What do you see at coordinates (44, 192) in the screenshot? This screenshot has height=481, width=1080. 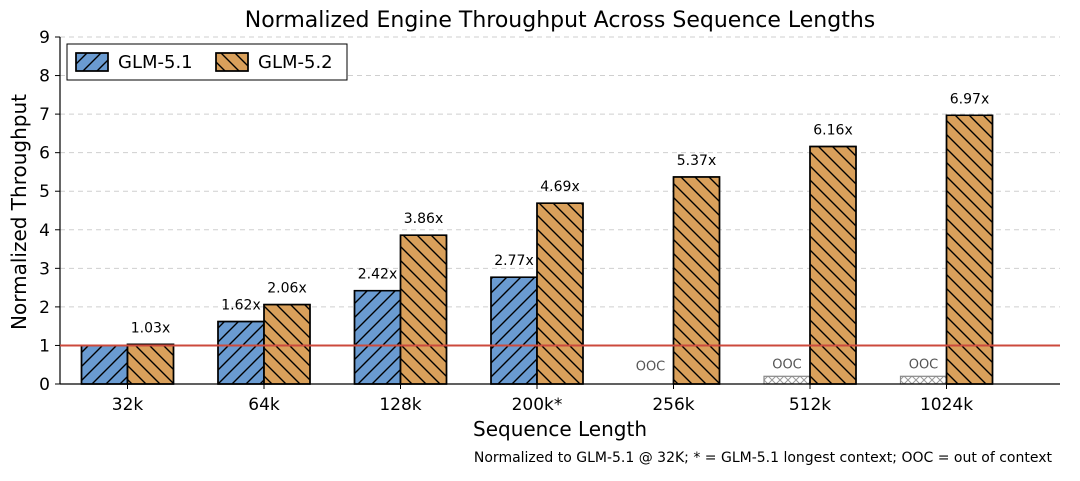 I see `y-tick-label: 5` at bounding box center [44, 192].